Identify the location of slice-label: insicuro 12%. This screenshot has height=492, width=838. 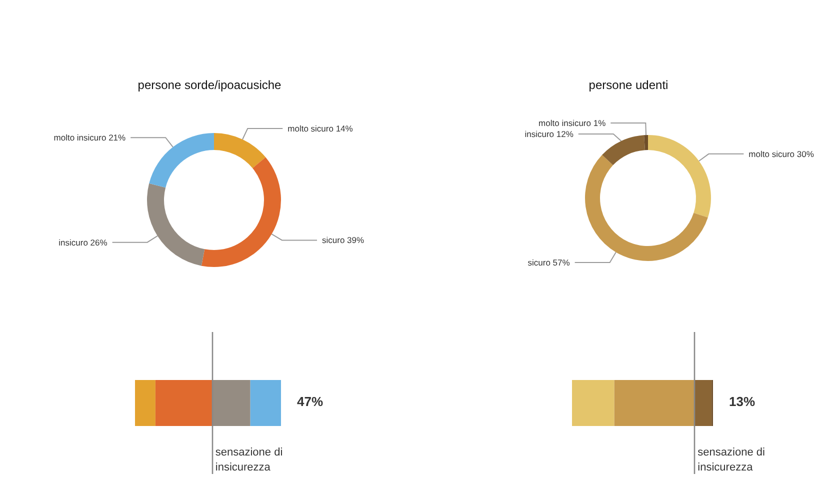
(549, 134).